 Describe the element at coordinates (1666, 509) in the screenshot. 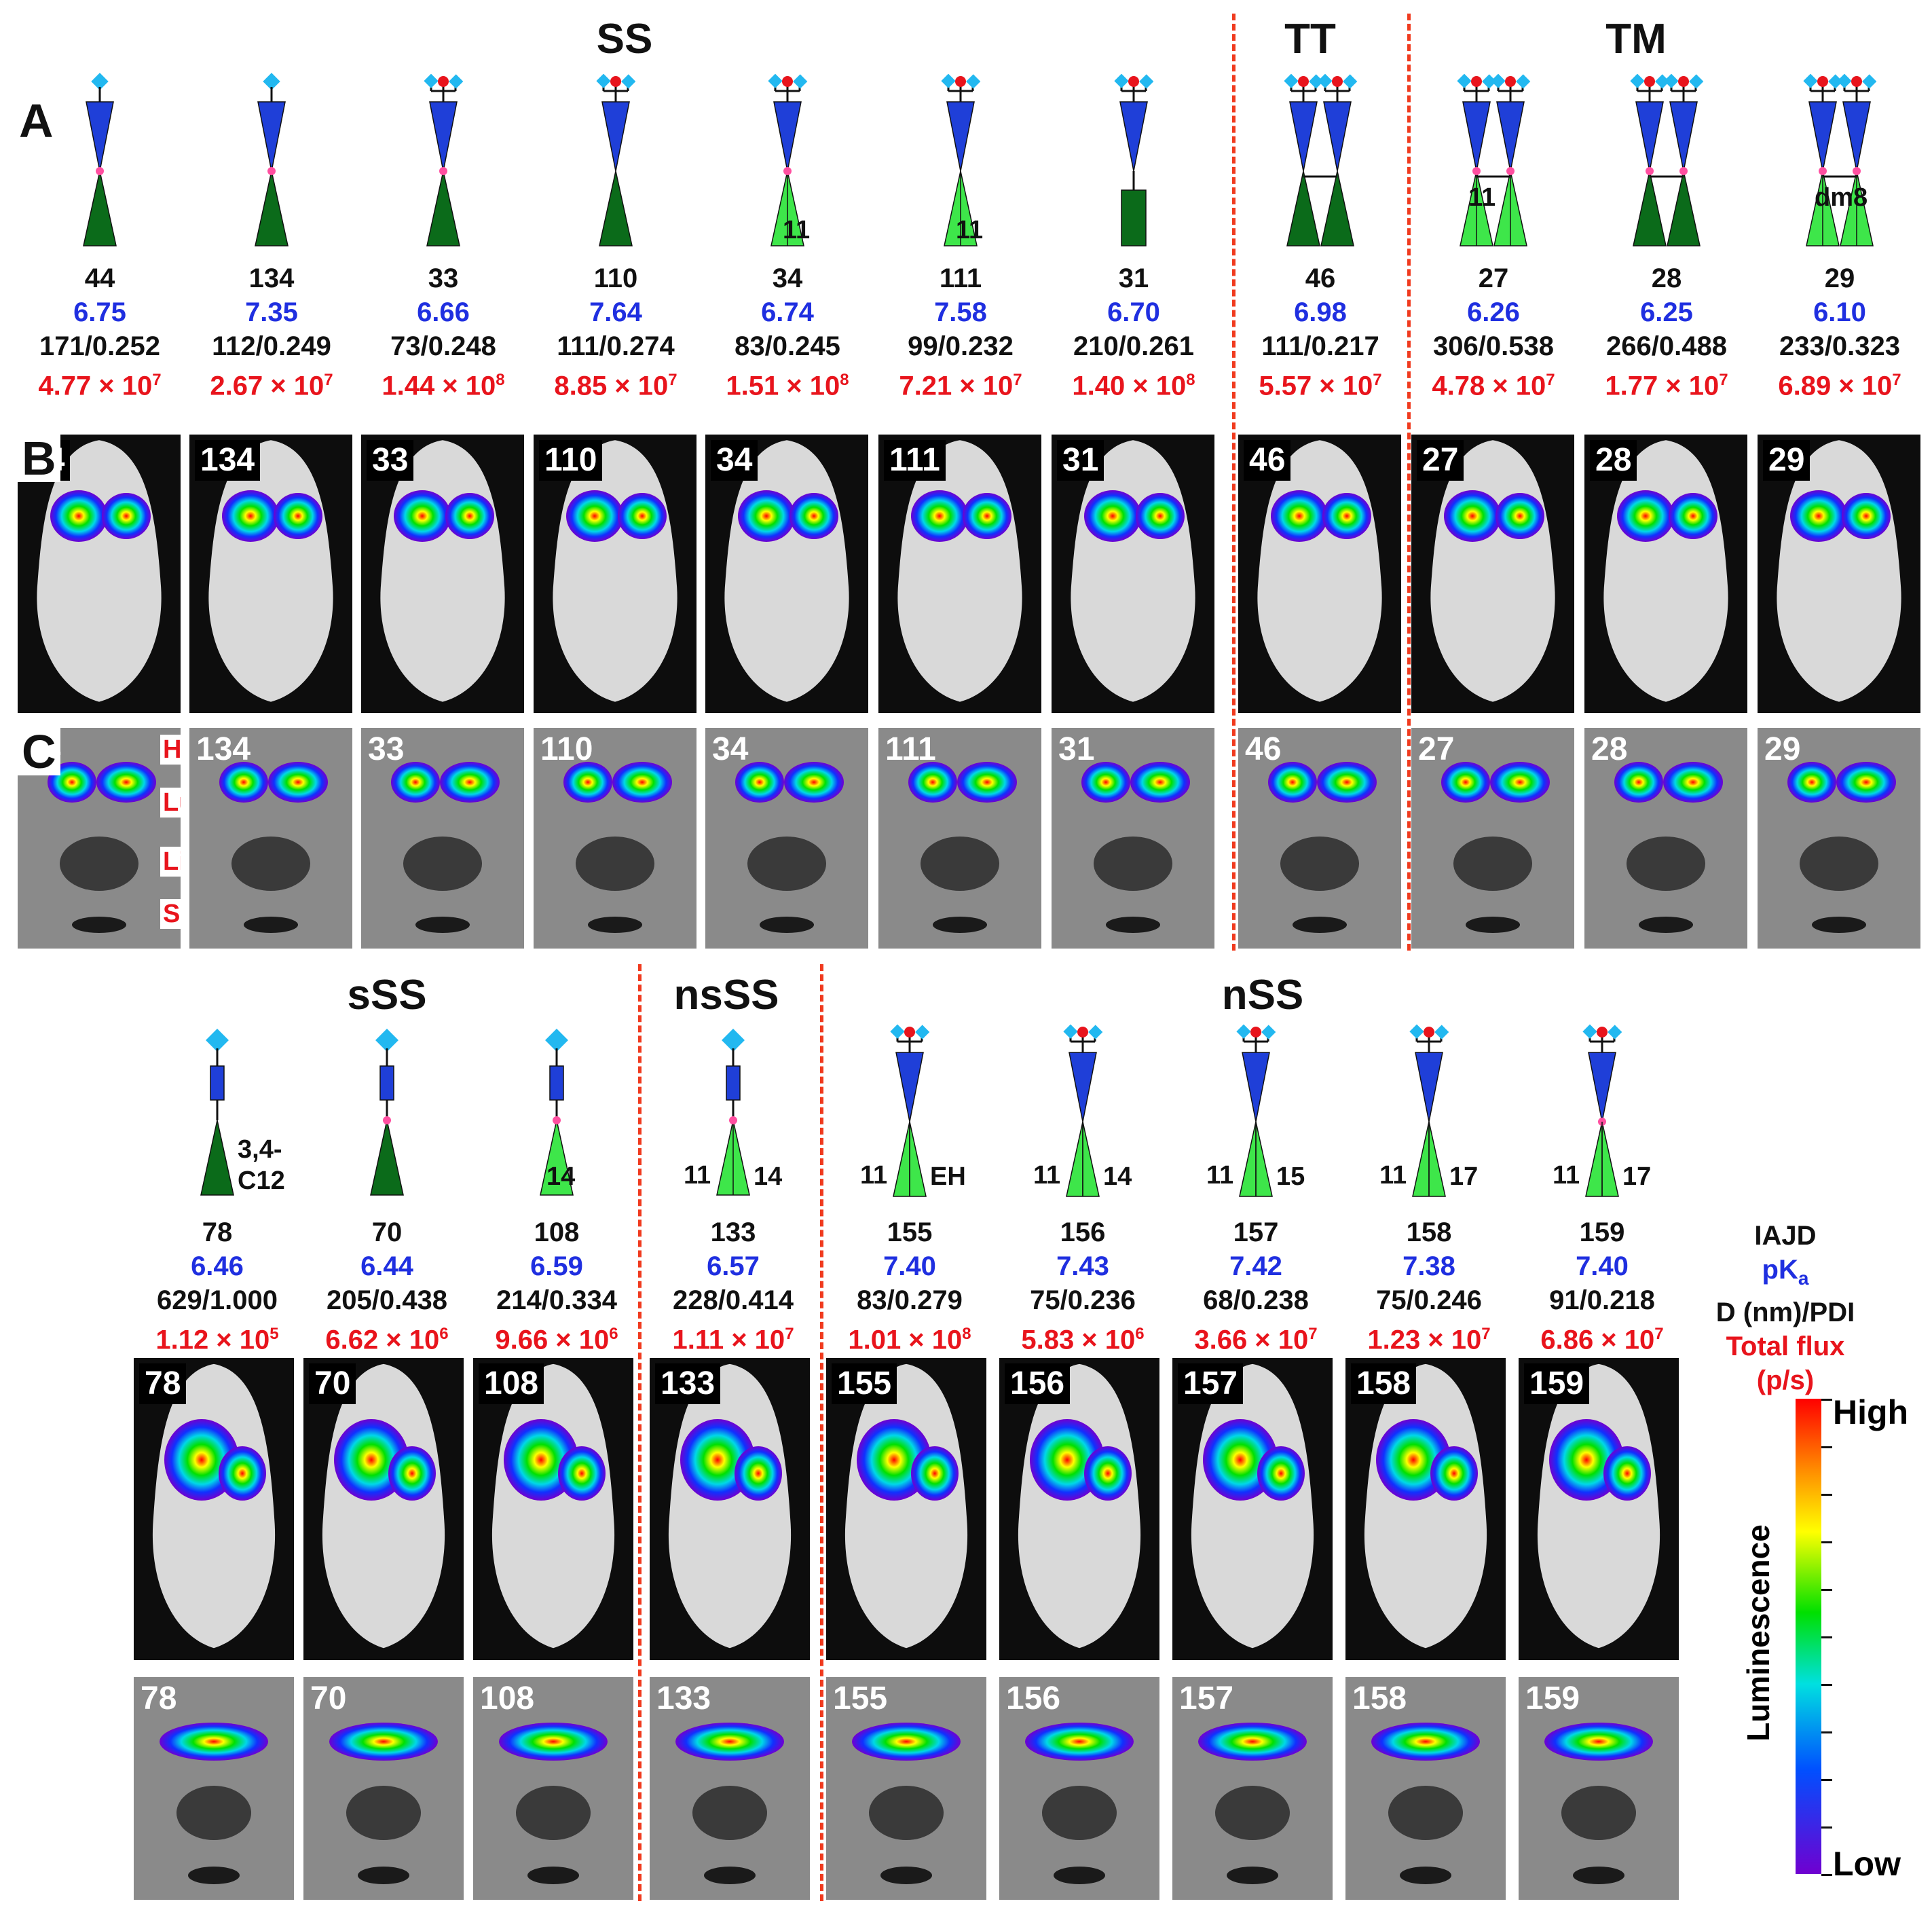

I see `compound-column: 28 6.25 266/0.488 1.77 × 107` at that location.